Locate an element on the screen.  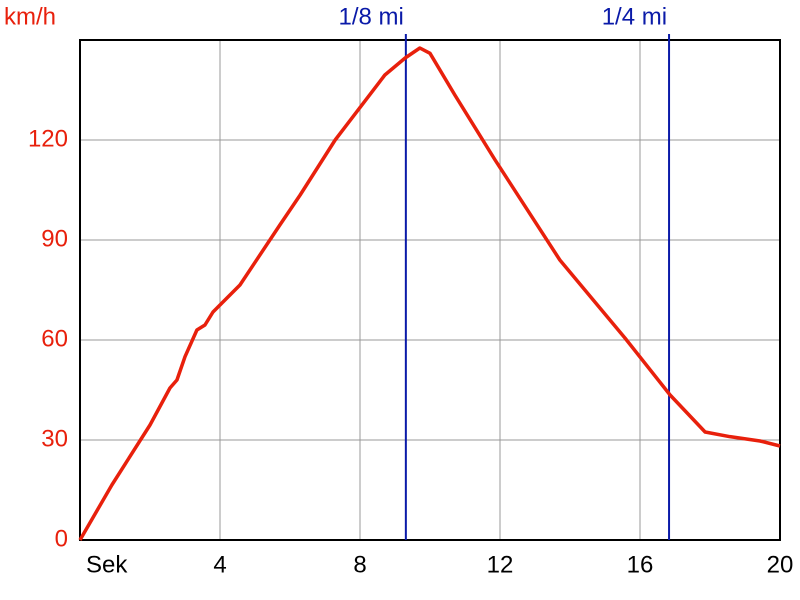
y-axis-label: km/h is located at coordinates (30, 16).